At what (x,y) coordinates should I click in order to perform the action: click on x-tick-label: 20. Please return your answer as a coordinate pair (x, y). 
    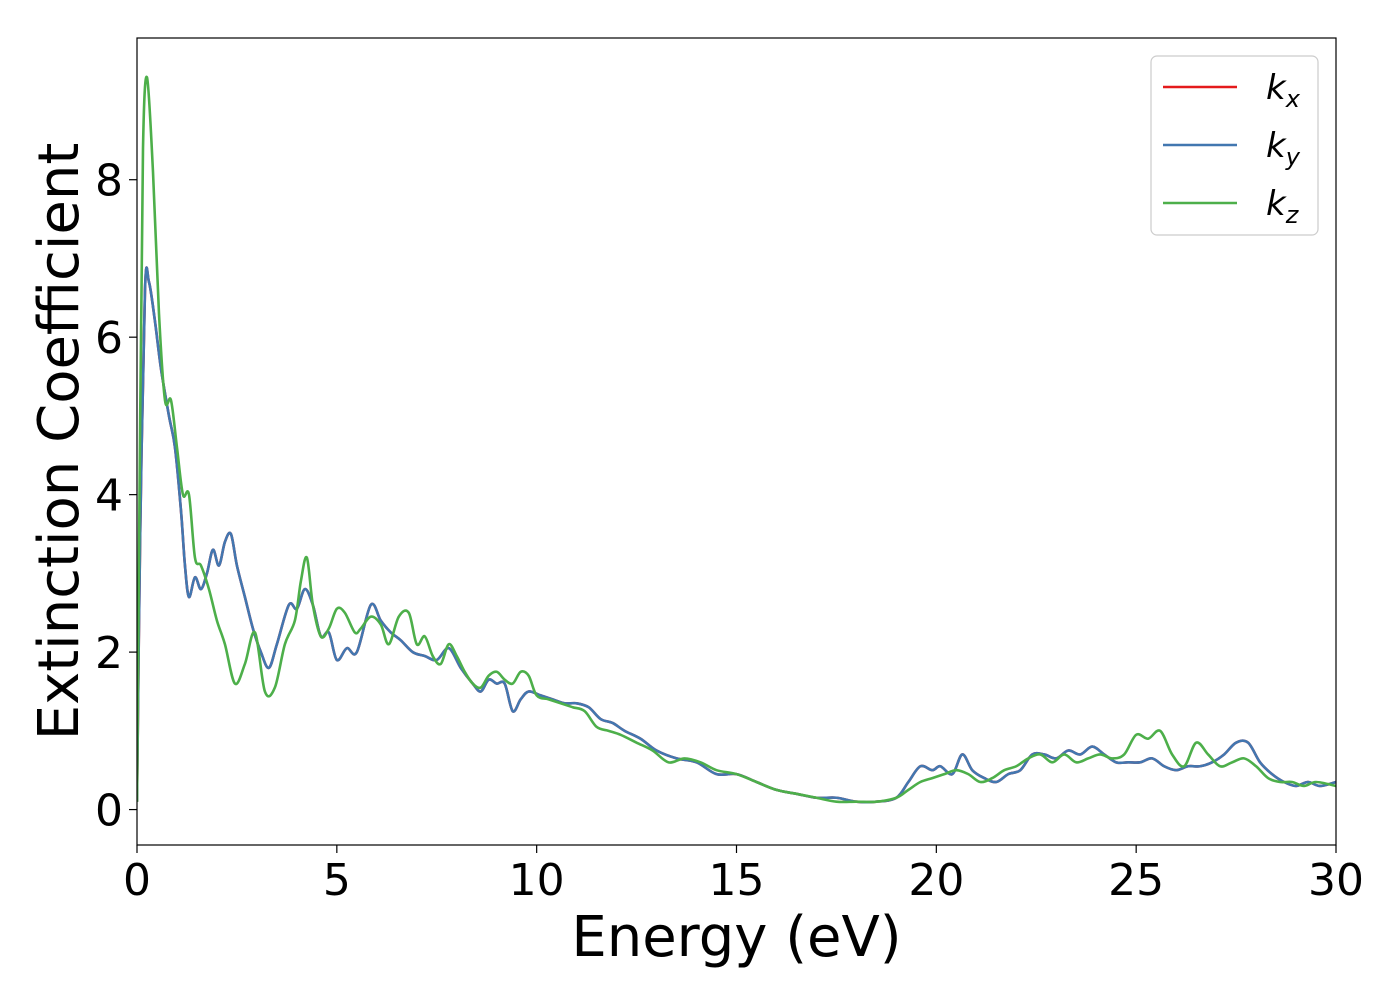
    Looking at the image, I should click on (936, 880).